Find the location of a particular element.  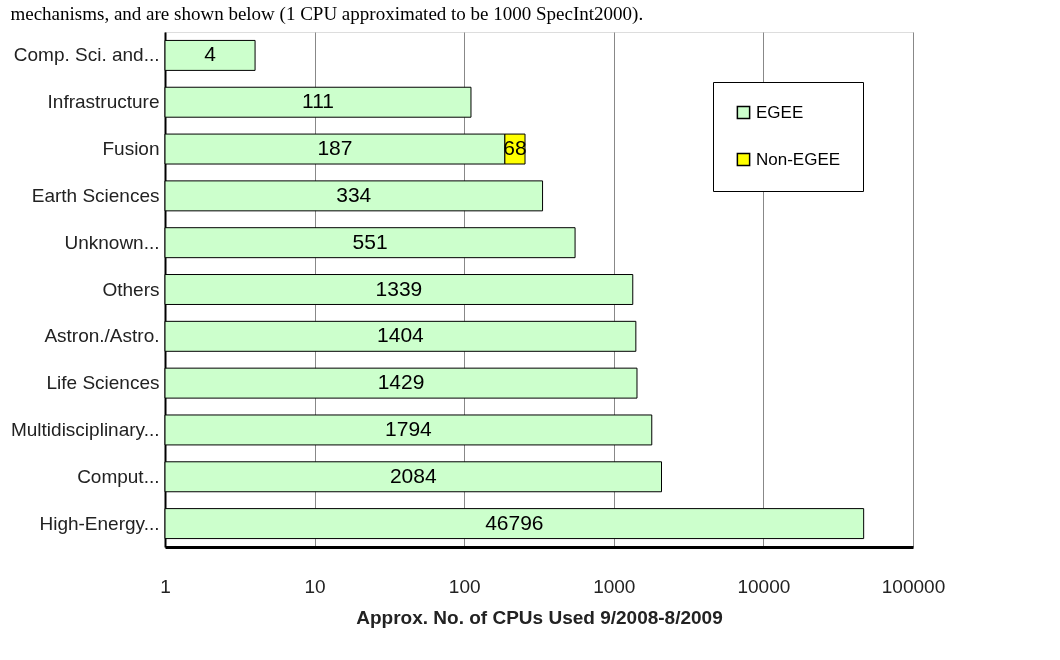

y-tick-label: Earth Sciences is located at coordinates (95, 195).